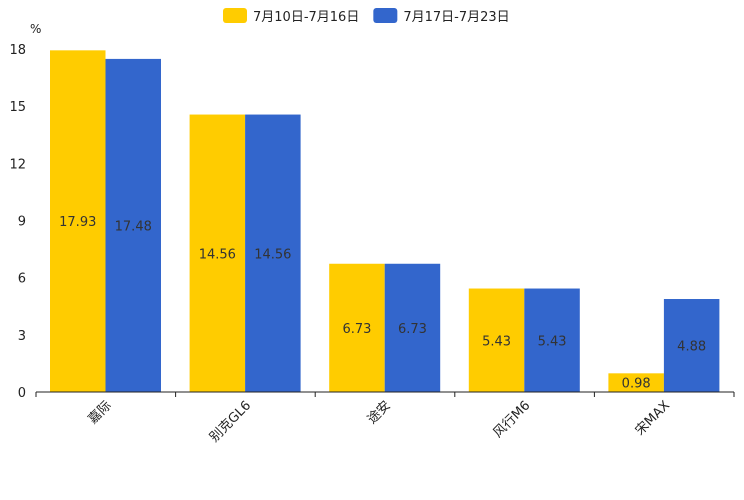 This screenshot has width=744, height=500. Describe the element at coordinates (230, 421) in the screenshot. I see `x-tick-label: 别克GL6` at that location.